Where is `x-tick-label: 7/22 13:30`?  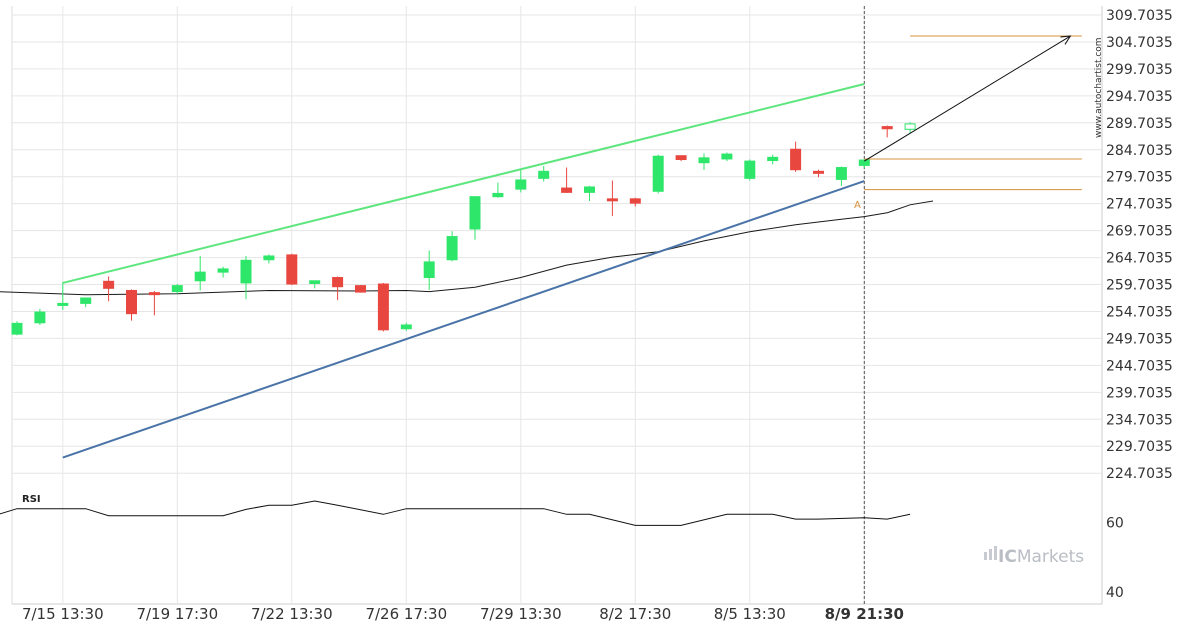 x-tick-label: 7/22 13:30 is located at coordinates (292, 614).